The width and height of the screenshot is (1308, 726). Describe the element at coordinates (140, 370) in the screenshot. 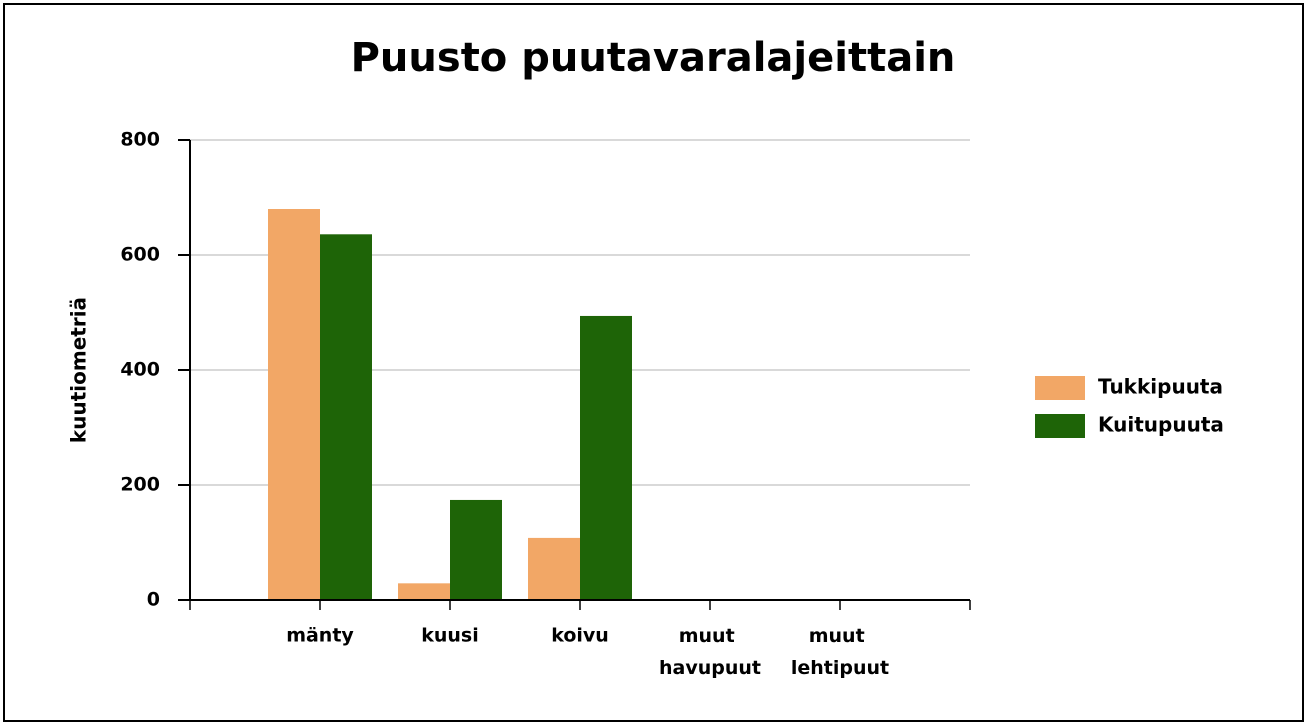

I see `y-tick-label: 400` at that location.